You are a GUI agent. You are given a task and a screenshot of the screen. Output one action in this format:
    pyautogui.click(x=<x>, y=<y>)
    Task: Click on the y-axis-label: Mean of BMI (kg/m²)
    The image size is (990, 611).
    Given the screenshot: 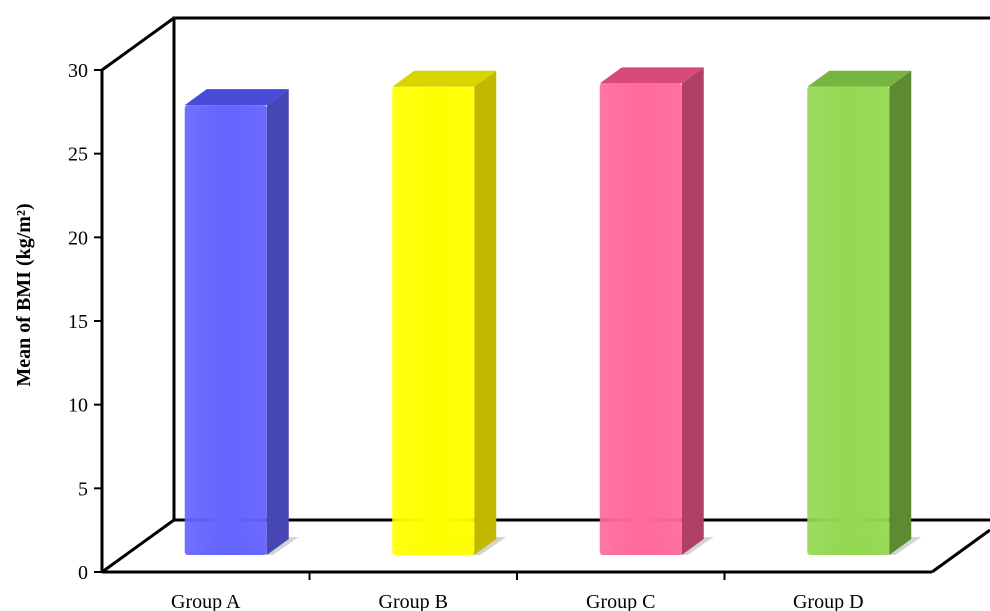 What is the action you would take?
    pyautogui.click(x=24, y=294)
    